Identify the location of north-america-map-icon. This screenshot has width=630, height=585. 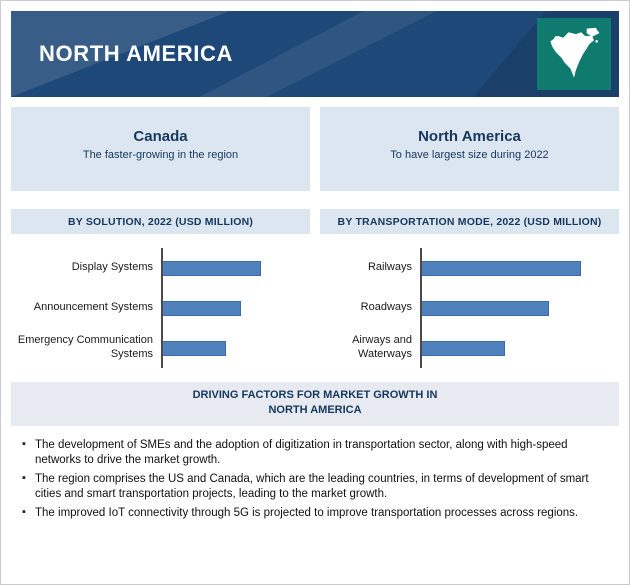
(574, 54).